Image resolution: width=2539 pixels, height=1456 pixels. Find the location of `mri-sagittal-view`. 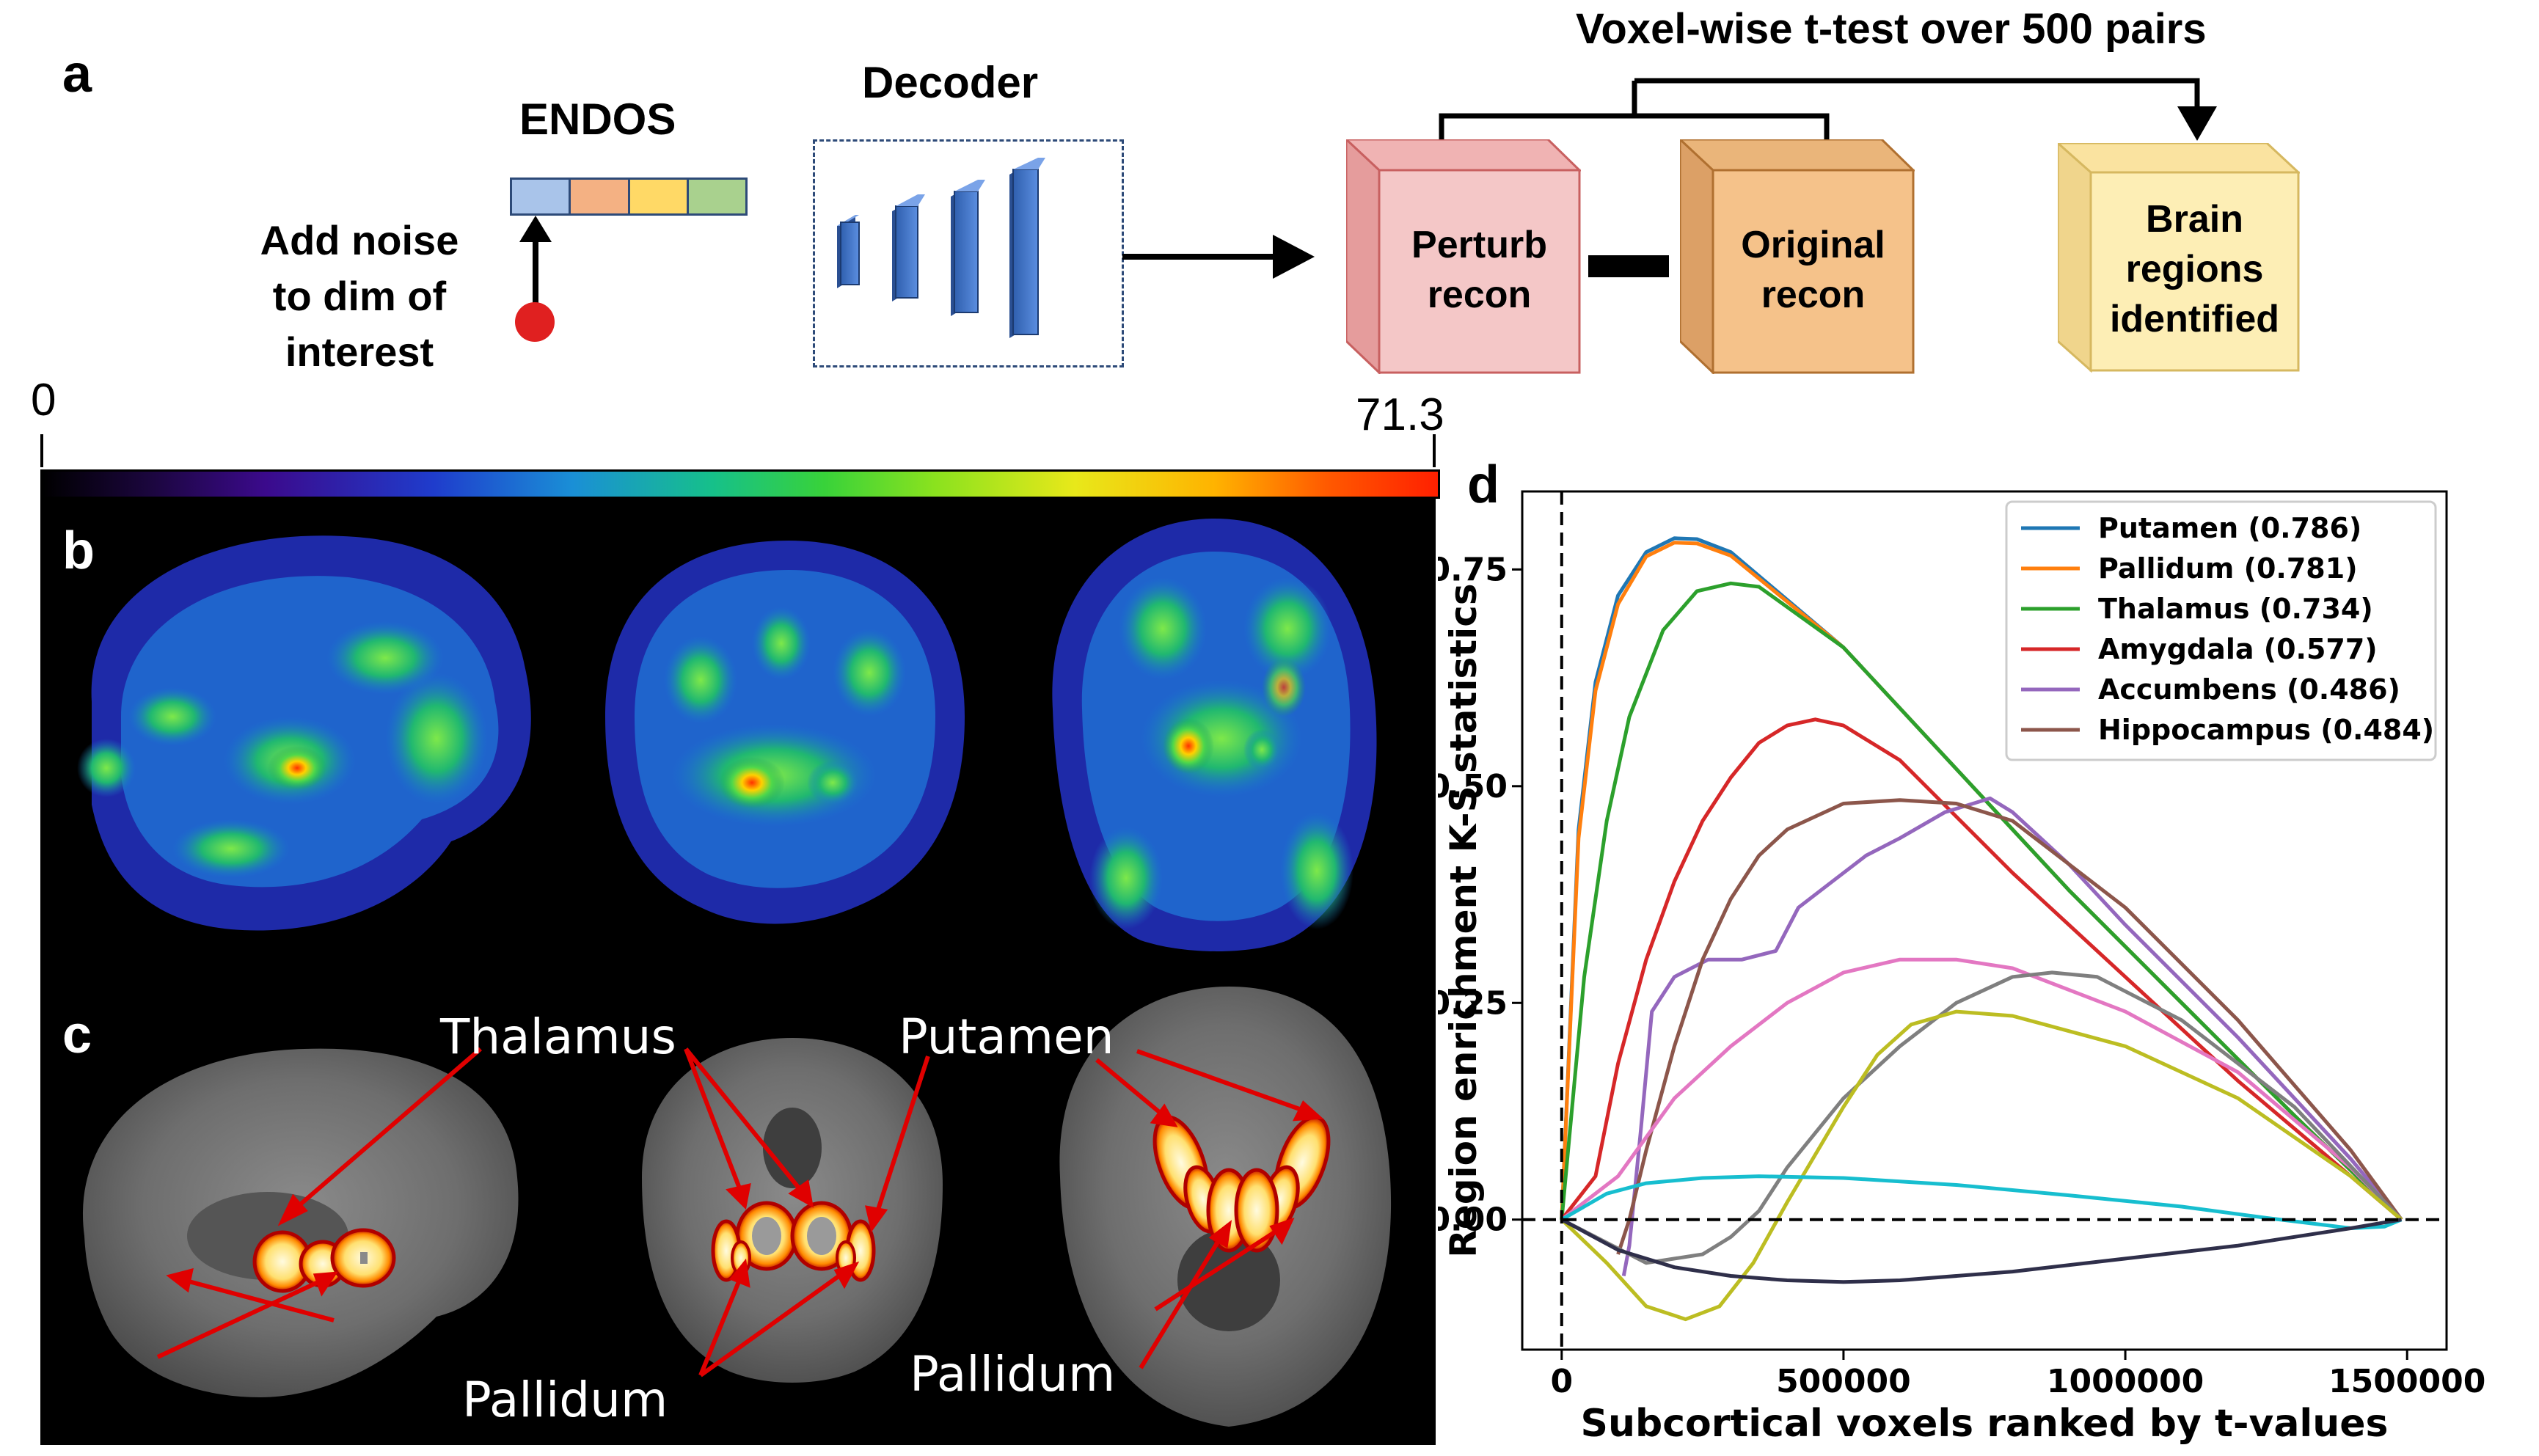

mri-sagittal-view is located at coordinates (300, 1223).